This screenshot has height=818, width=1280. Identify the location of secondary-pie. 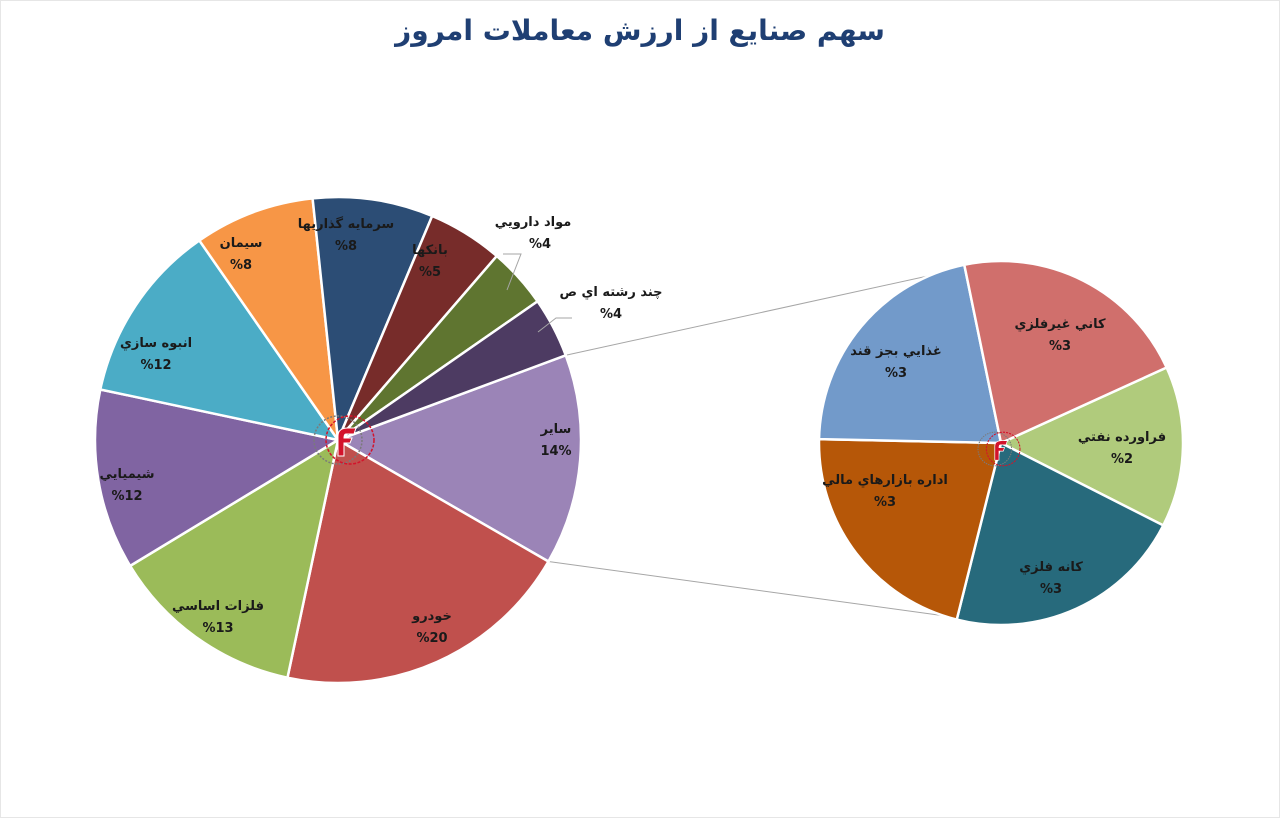
(1001, 443).